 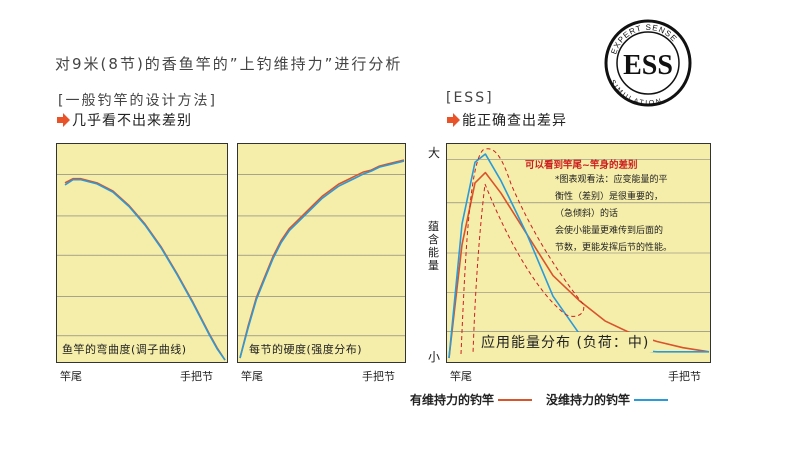 I want to click on right-subtitle: [ESS], so click(x=470, y=98).